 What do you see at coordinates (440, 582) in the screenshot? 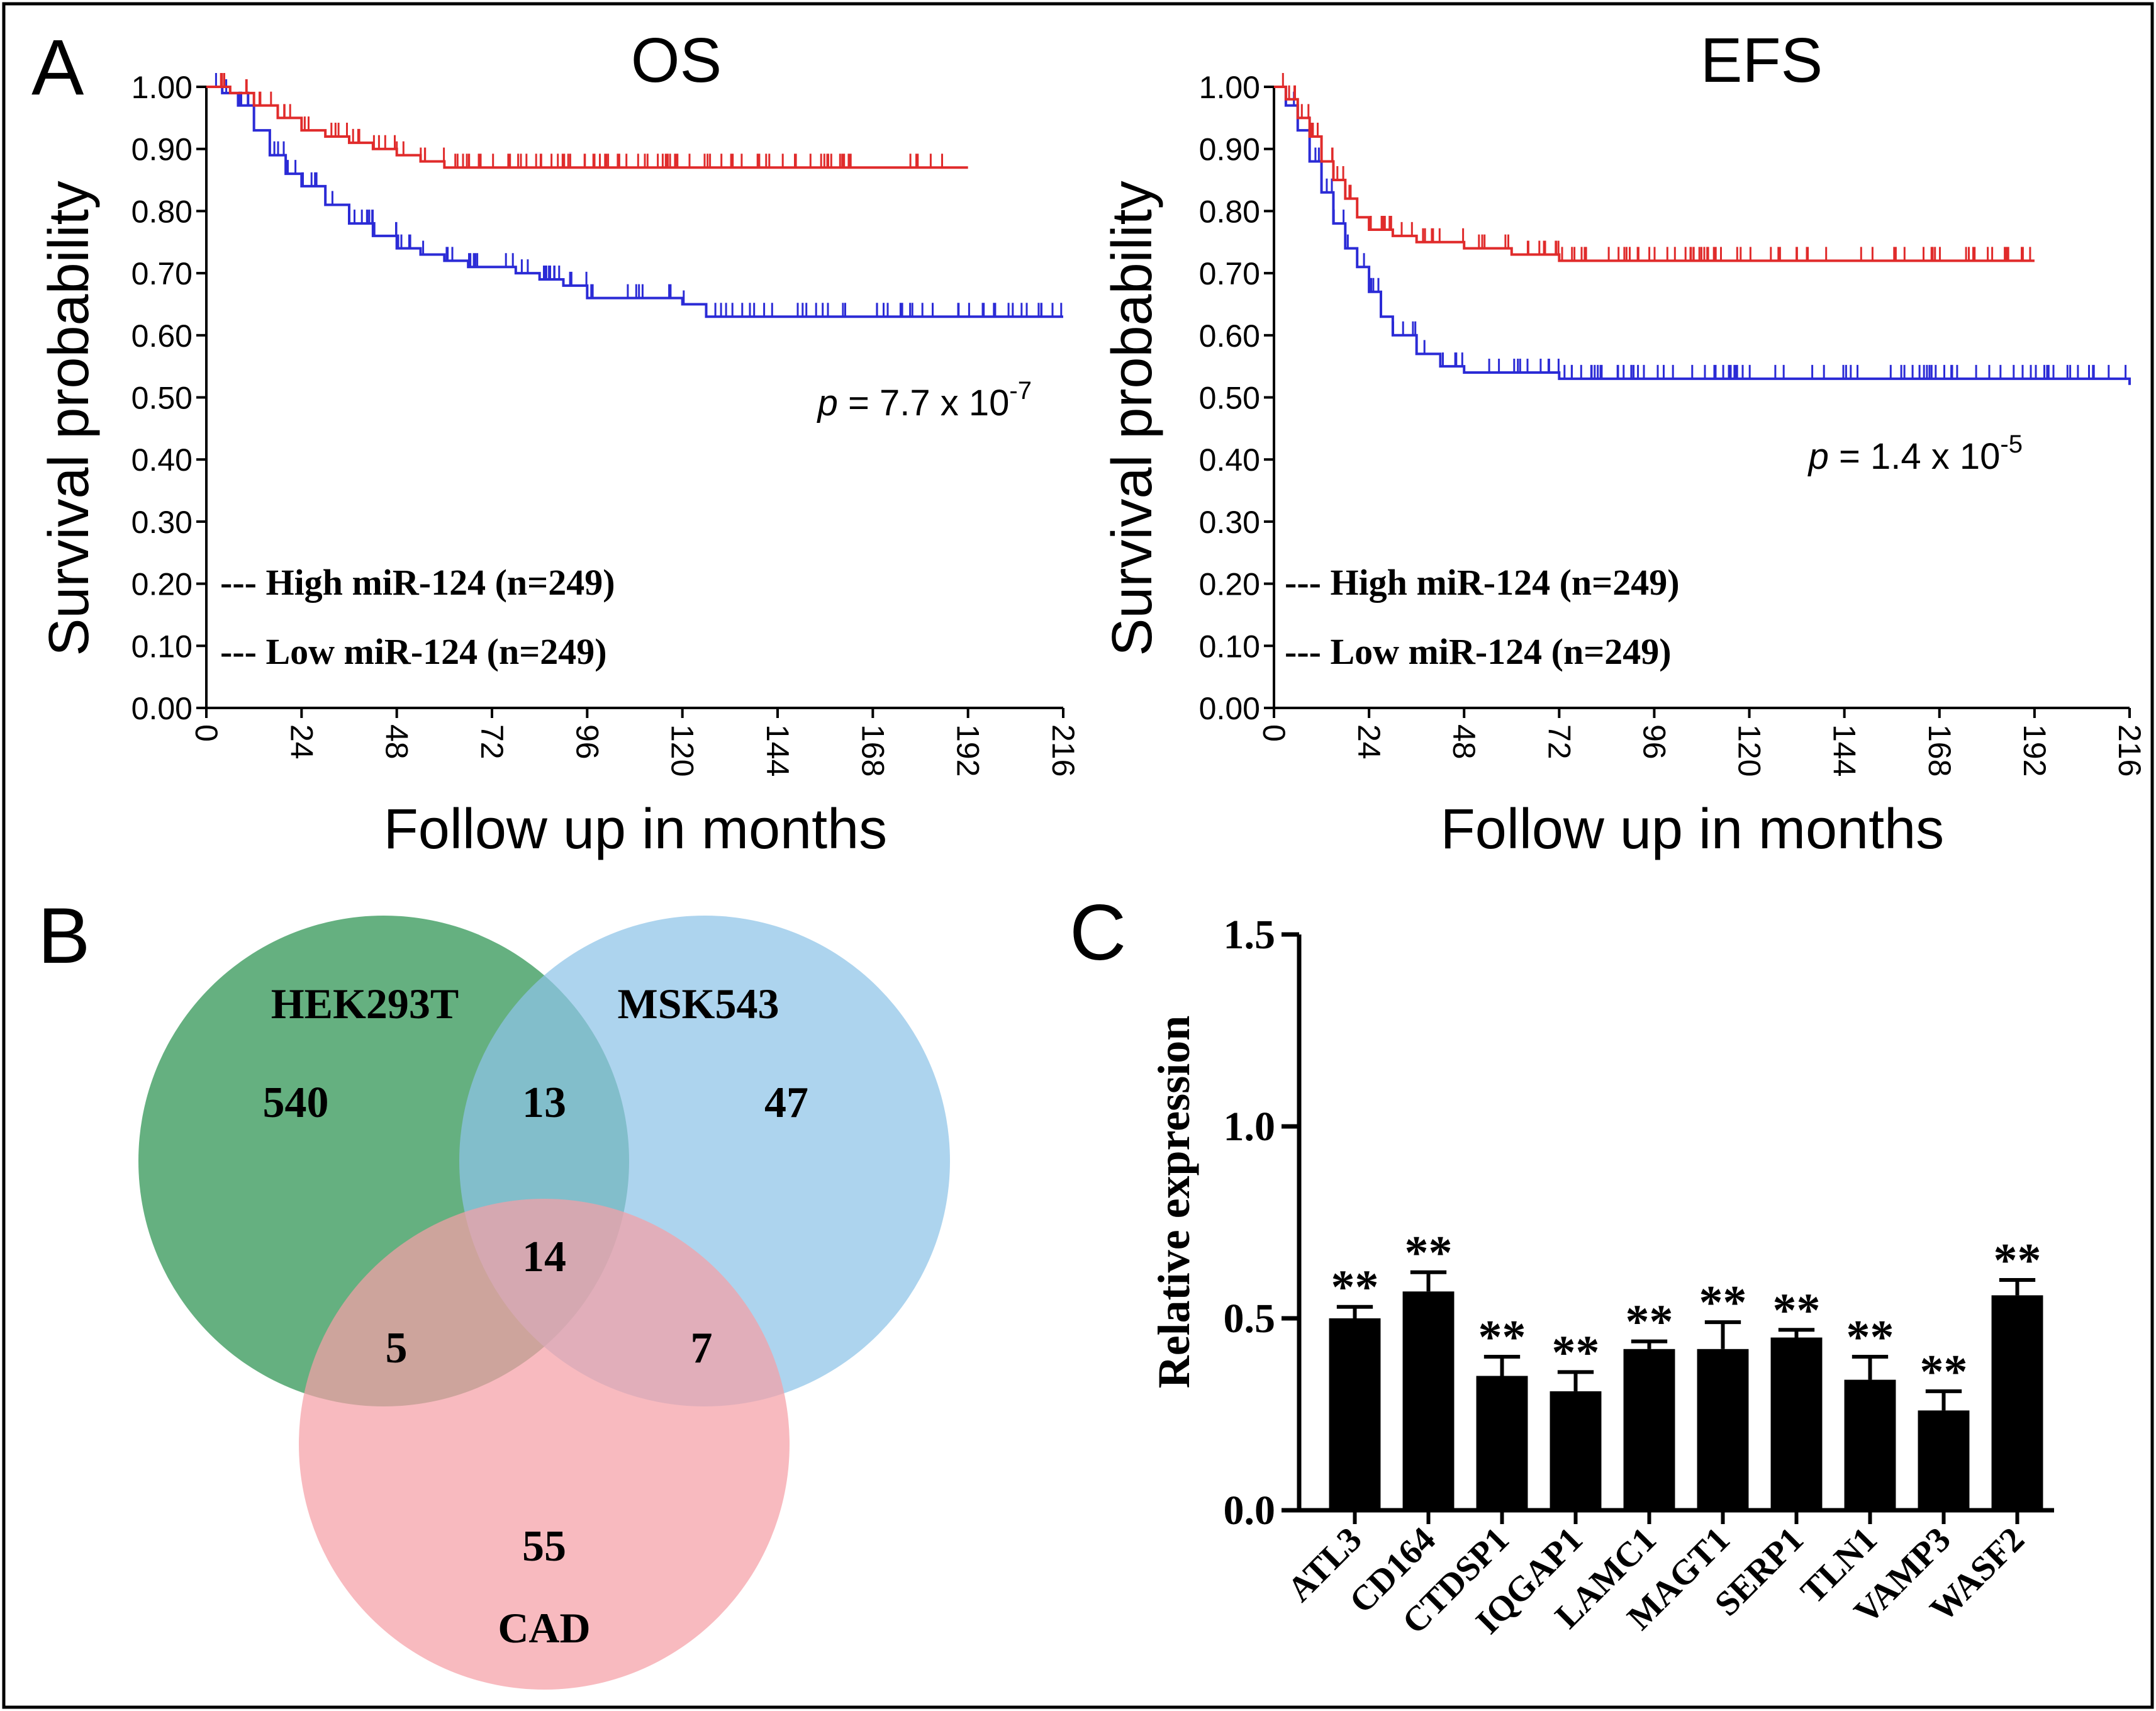
I see `os-legend-high-label: High miR-124 (n=249)` at bounding box center [440, 582].